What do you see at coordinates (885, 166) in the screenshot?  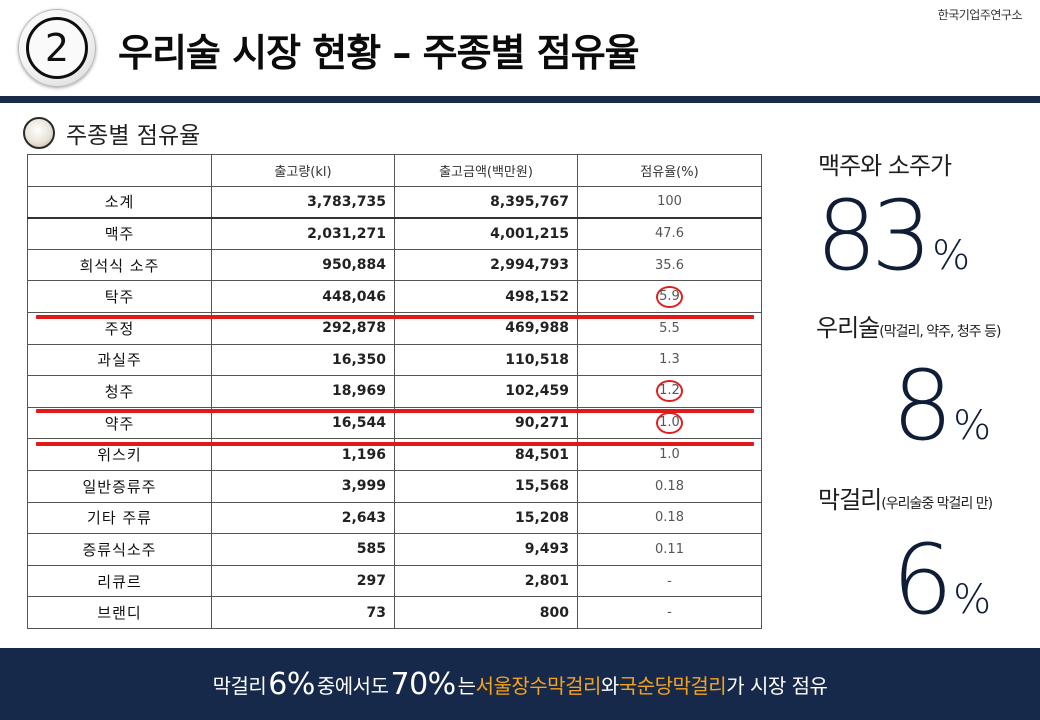 I see `beer-soju-label: 맥주와 소주가` at bounding box center [885, 166].